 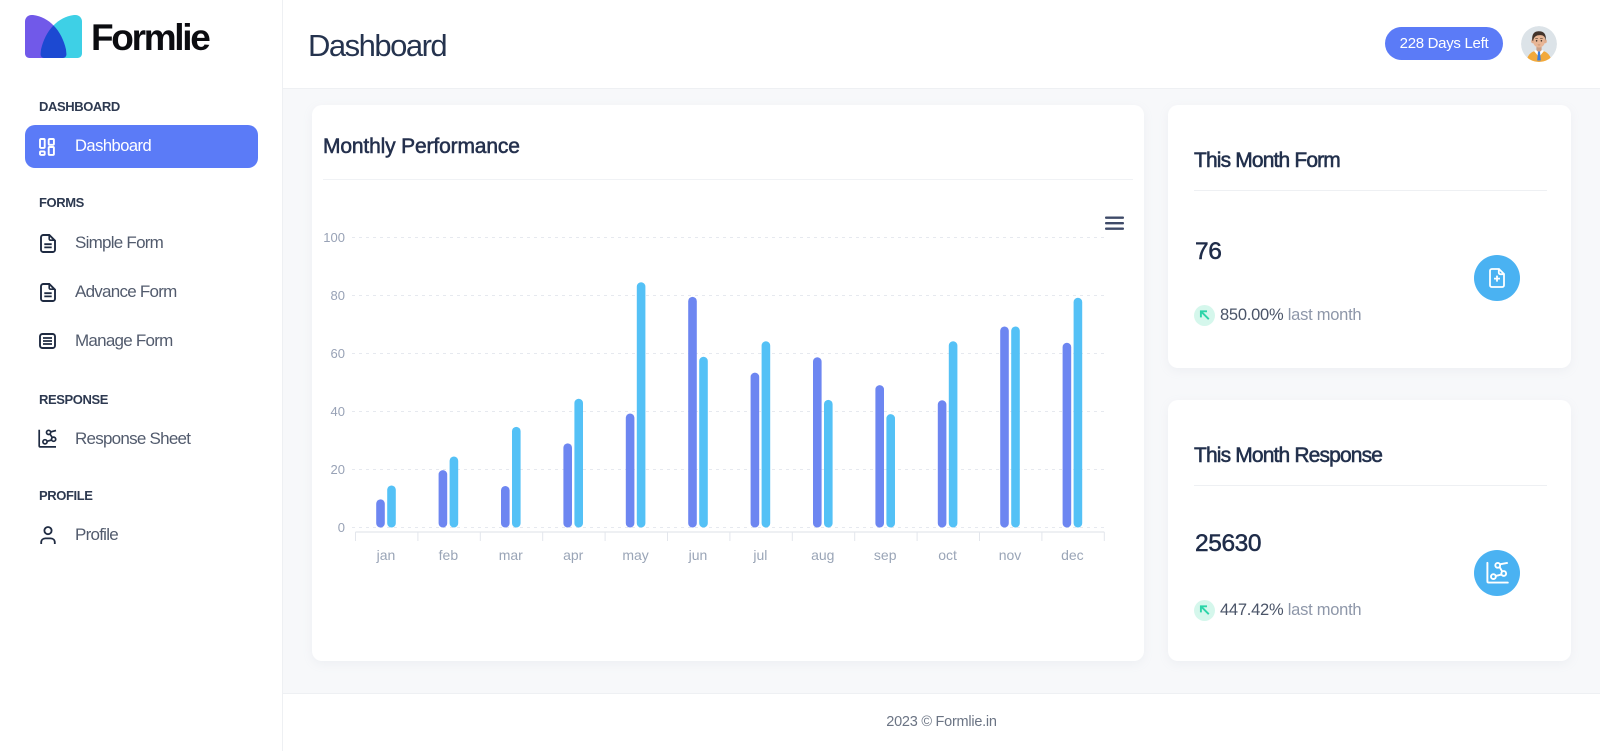 What do you see at coordinates (885, 555) in the screenshot?
I see `svg-text: sep` at bounding box center [885, 555].